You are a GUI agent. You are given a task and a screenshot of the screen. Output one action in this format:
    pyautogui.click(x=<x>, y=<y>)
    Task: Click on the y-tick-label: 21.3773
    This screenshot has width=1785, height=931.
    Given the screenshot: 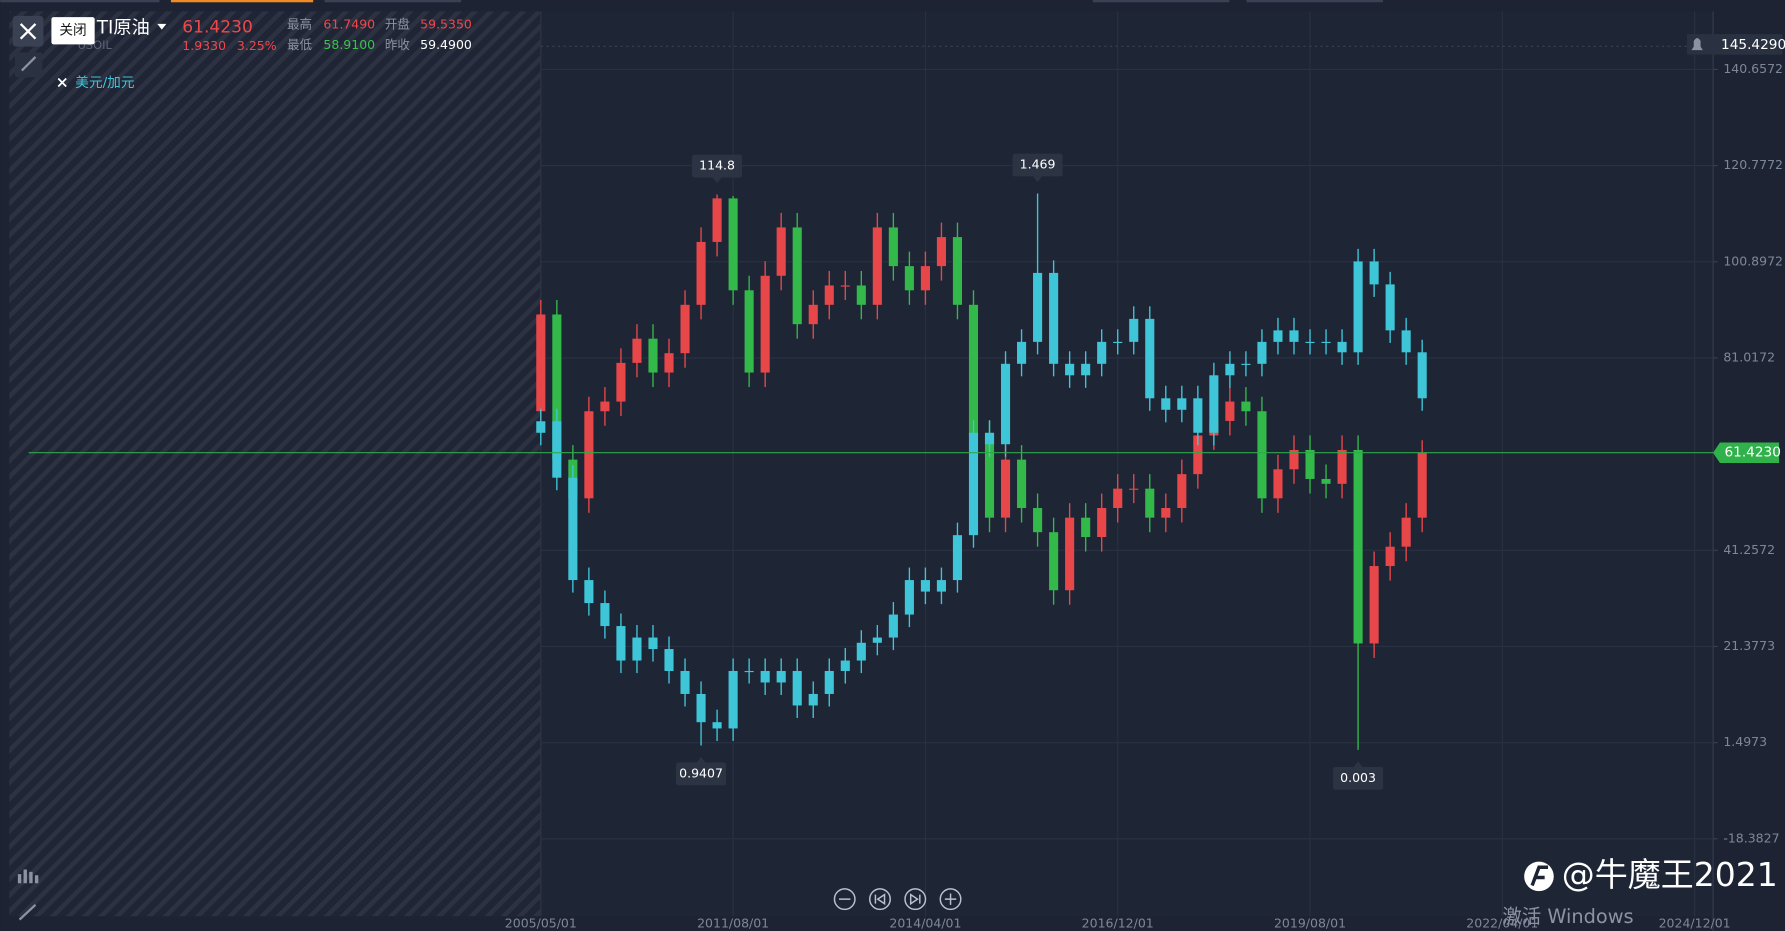 What is the action you would take?
    pyautogui.click(x=1749, y=645)
    